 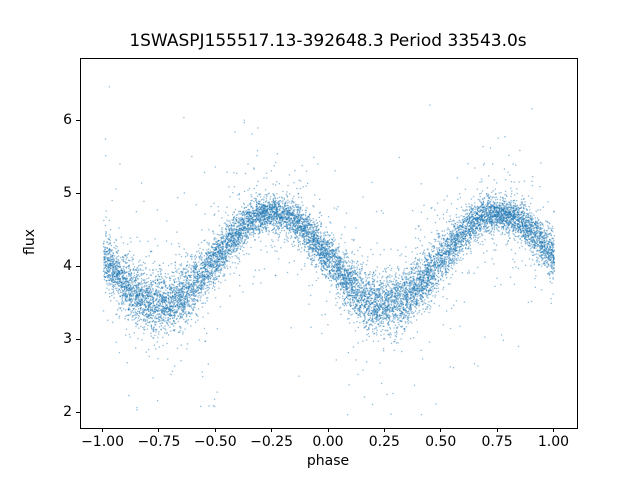 I want to click on y-axis-label: flux, so click(x=30, y=242).